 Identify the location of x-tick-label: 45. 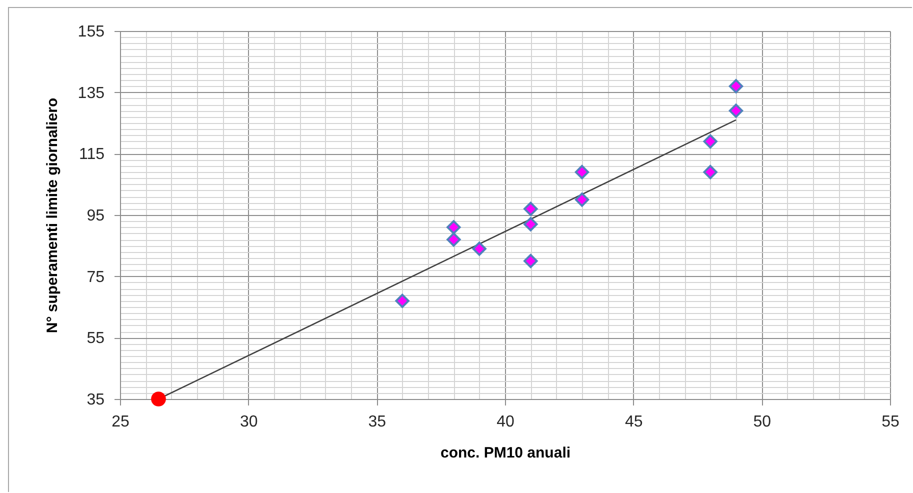
(633, 422).